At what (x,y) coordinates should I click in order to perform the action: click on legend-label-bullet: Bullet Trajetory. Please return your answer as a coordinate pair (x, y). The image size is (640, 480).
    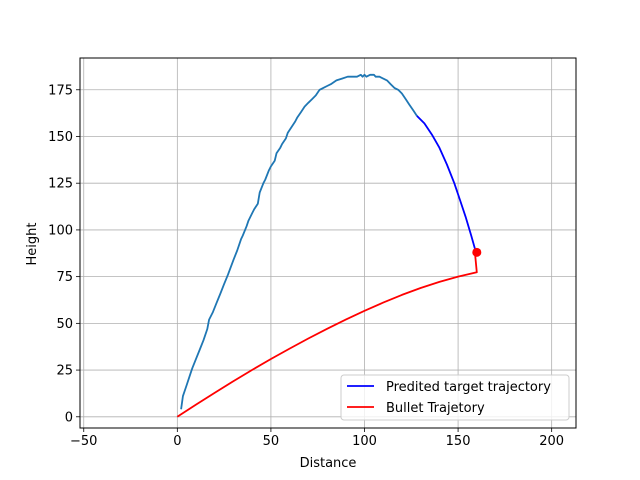
    Looking at the image, I should click on (435, 408).